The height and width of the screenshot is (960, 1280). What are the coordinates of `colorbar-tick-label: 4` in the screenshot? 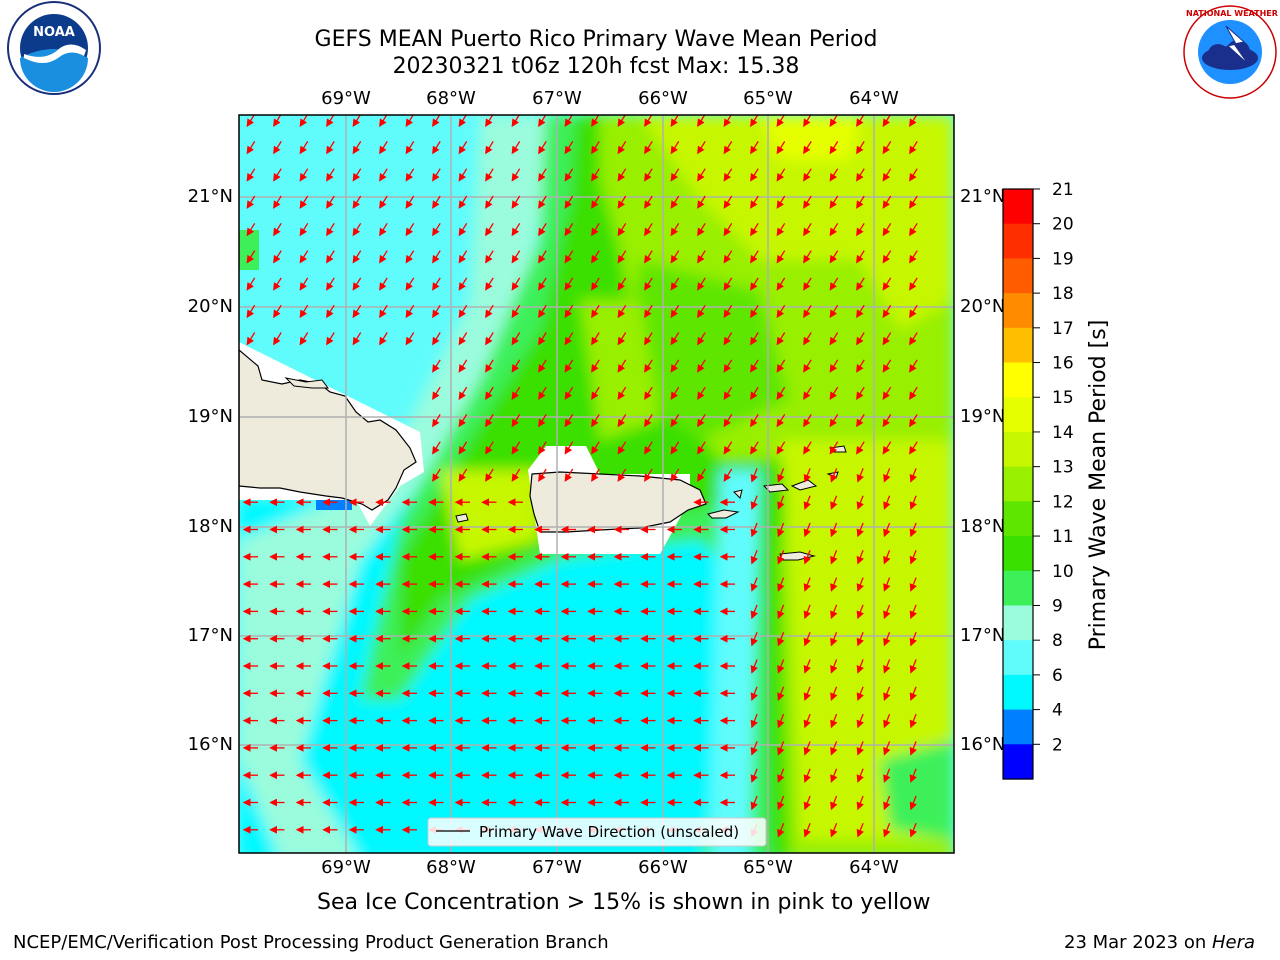 It's located at (1057, 711).